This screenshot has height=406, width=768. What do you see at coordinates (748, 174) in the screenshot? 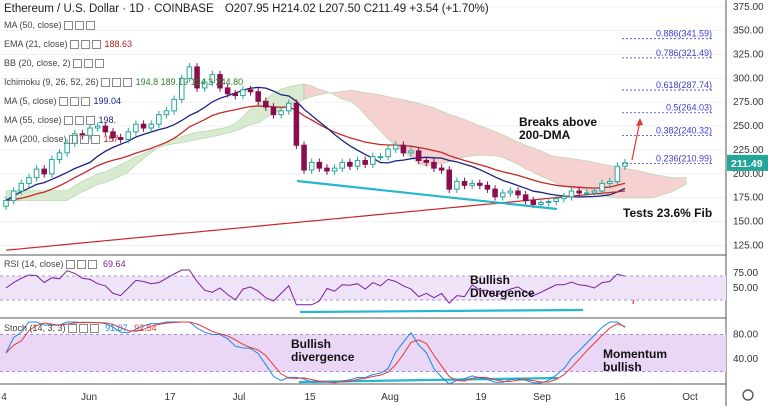
I see `price-tick-label: 200.00` at bounding box center [748, 174].